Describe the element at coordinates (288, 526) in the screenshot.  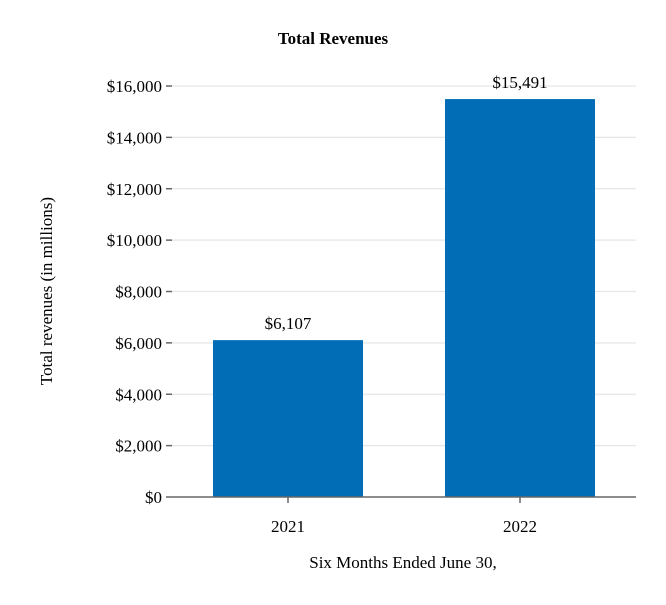
I see `x-tick-label: 2021` at that location.